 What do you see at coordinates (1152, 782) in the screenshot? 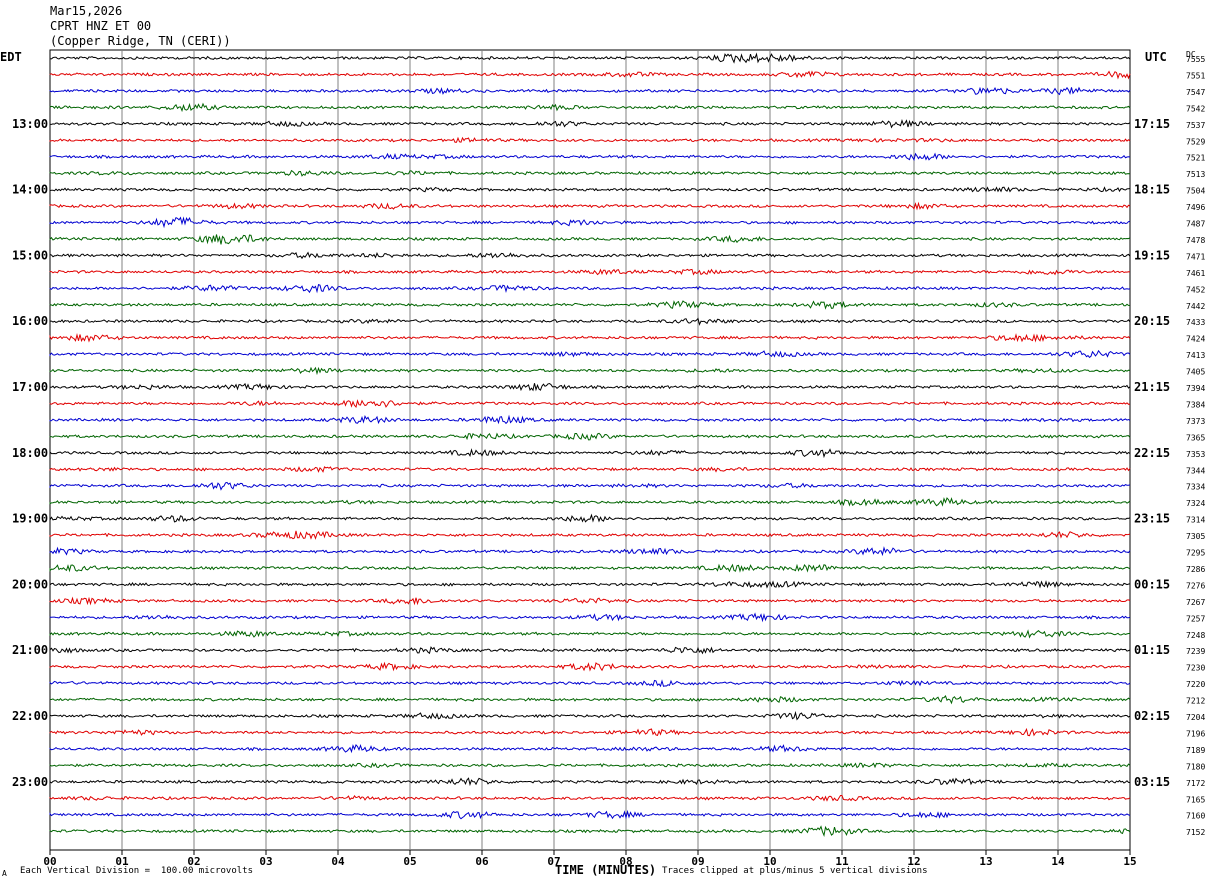
I see `utc-hour-label: 03:15` at bounding box center [1152, 782].